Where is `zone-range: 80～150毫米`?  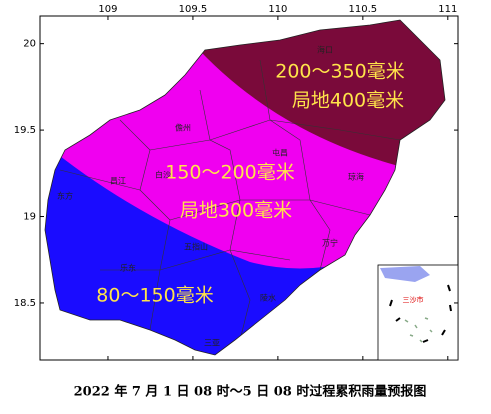 zone-range: 80～150毫米 is located at coordinates (154, 296).